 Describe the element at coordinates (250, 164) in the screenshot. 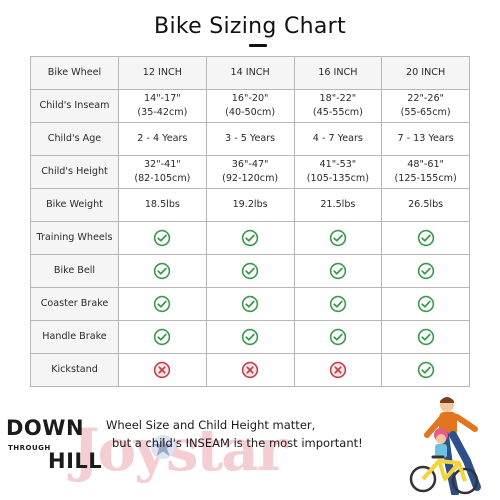

I see `cell-line: 36"-47"` at that location.